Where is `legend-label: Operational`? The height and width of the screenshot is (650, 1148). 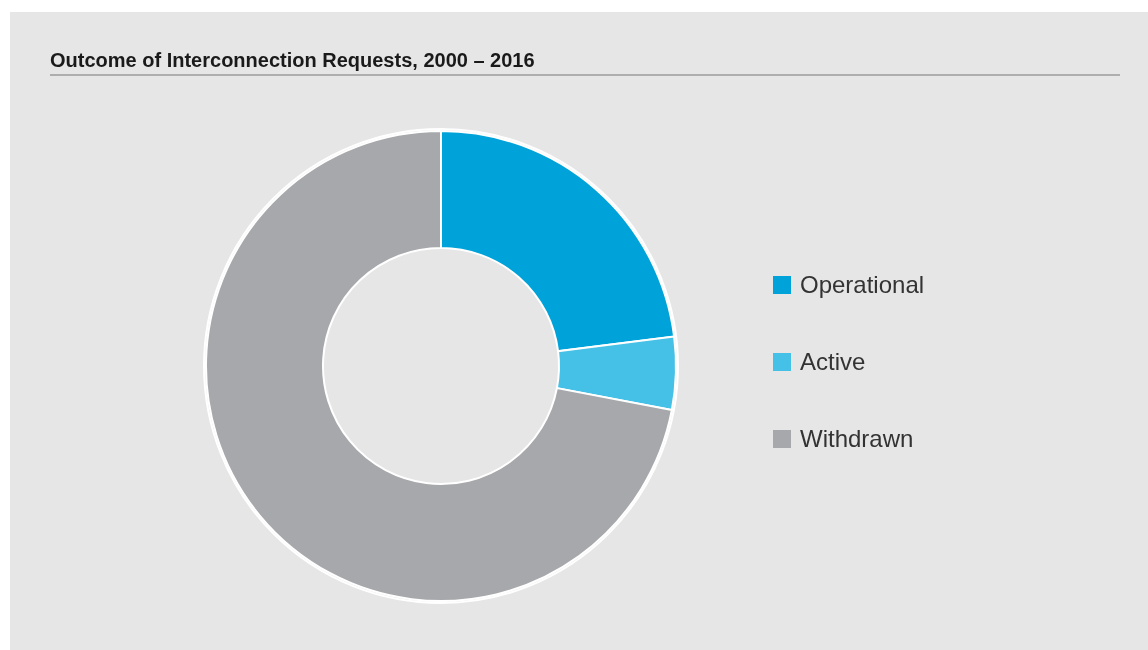
legend-label: Operational is located at coordinates (862, 284).